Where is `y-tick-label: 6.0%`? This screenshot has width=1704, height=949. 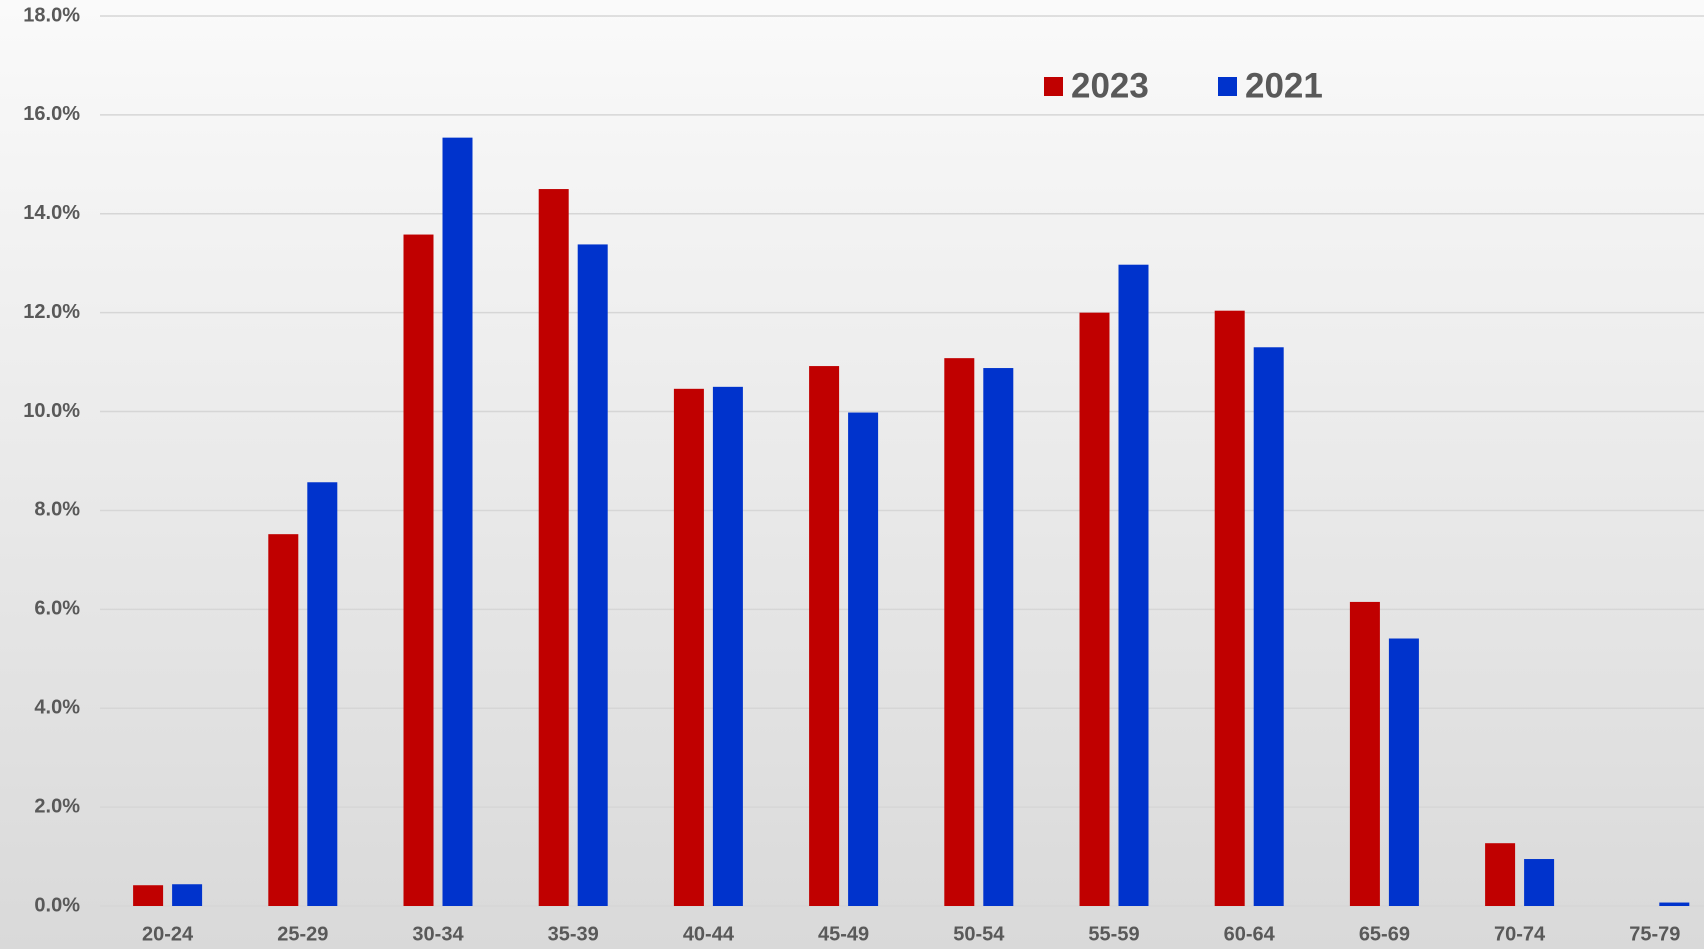 y-tick-label: 6.0% is located at coordinates (57, 609).